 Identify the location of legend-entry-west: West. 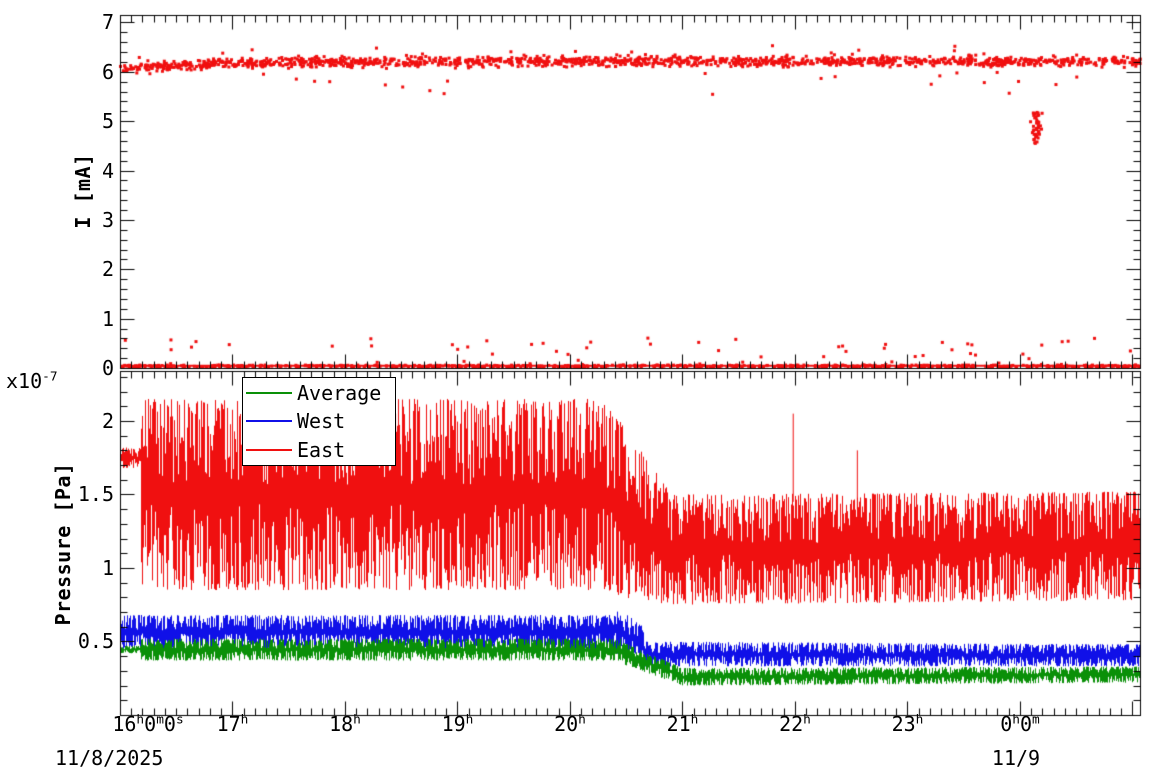
(319, 421).